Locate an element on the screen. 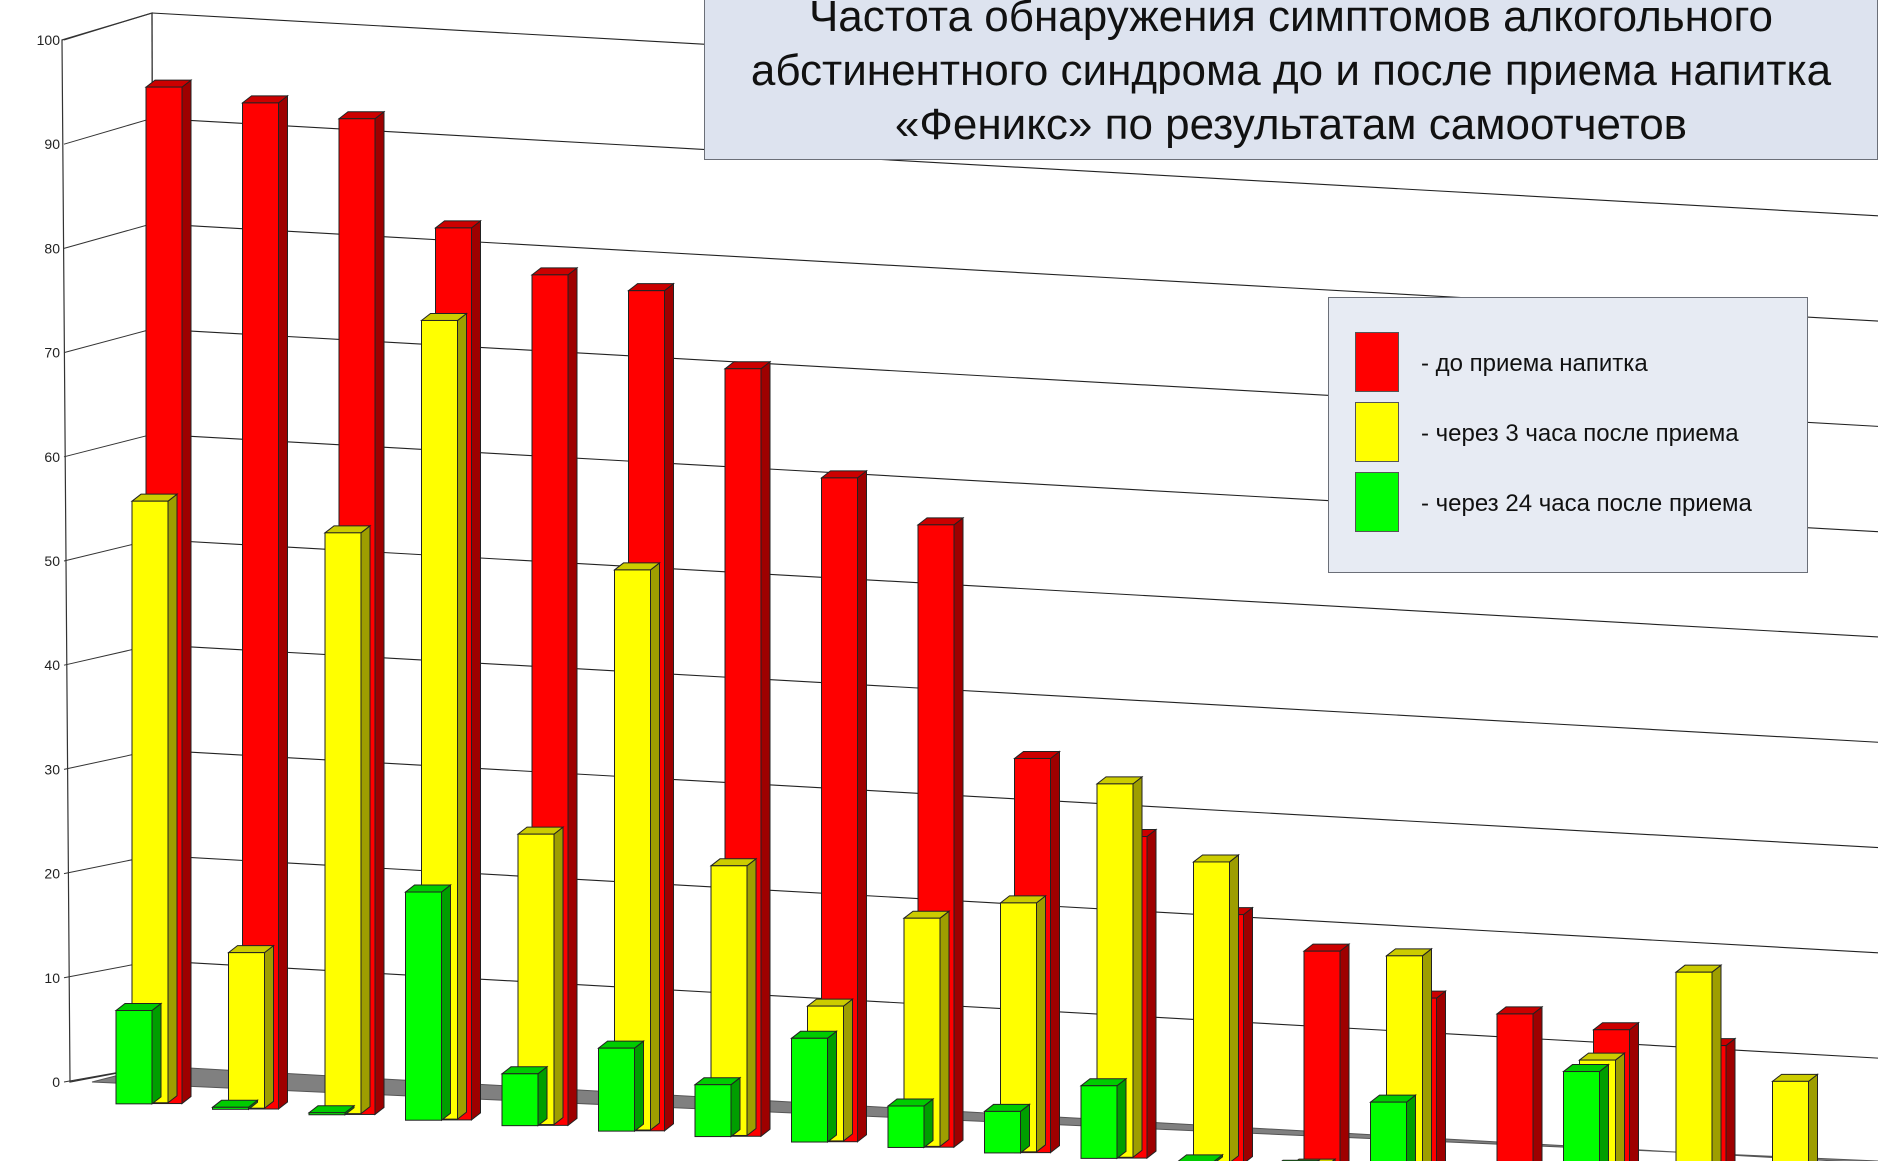 The image size is (1878, 1161). bar-s0-c14 is located at coordinates (1519, 1083).